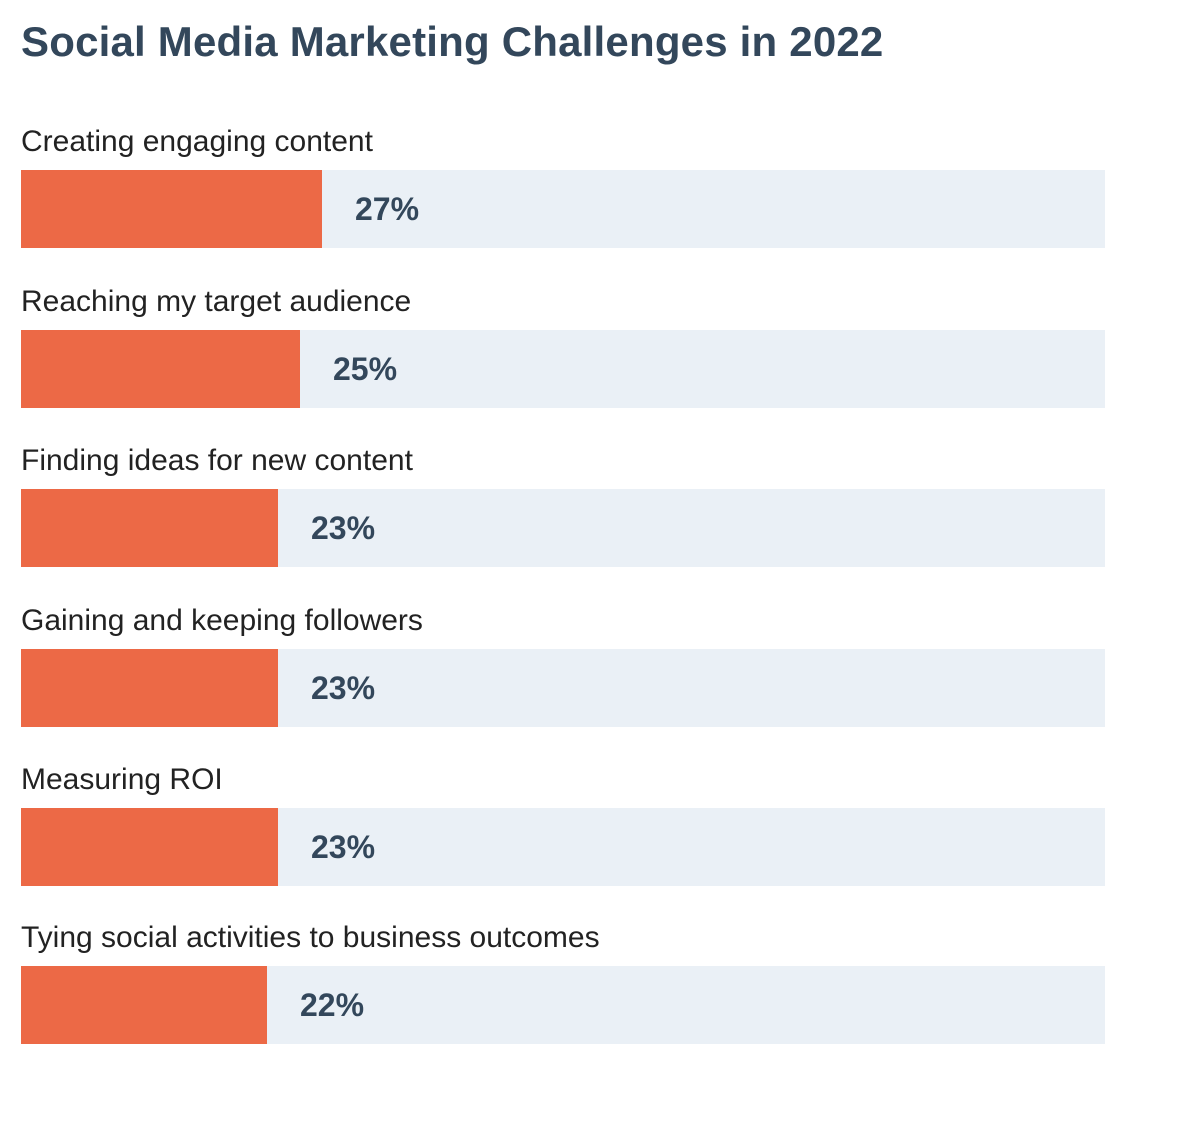 The height and width of the screenshot is (1128, 1204). Describe the element at coordinates (197, 141) in the screenshot. I see `category-label: Creating engaging content` at that location.